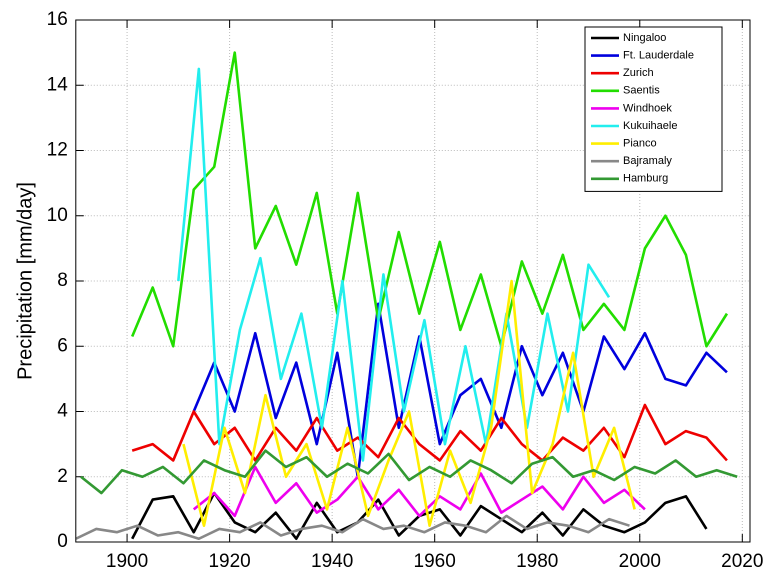 The width and height of the screenshot is (769, 577). Describe the element at coordinates (638, 73) in the screenshot. I see `legend-label: Zurich` at that location.